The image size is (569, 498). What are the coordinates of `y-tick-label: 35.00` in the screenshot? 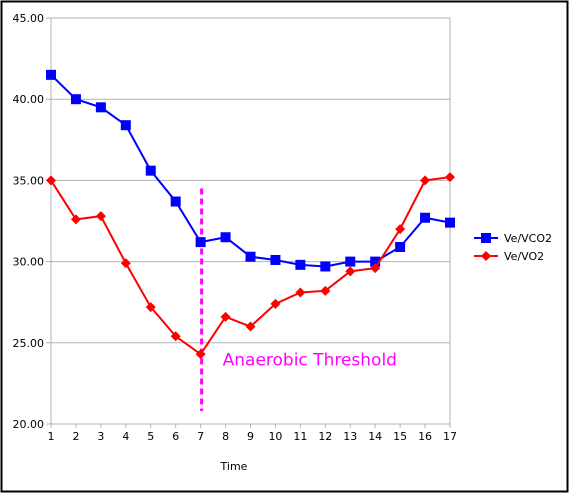 It's located at (29, 180).